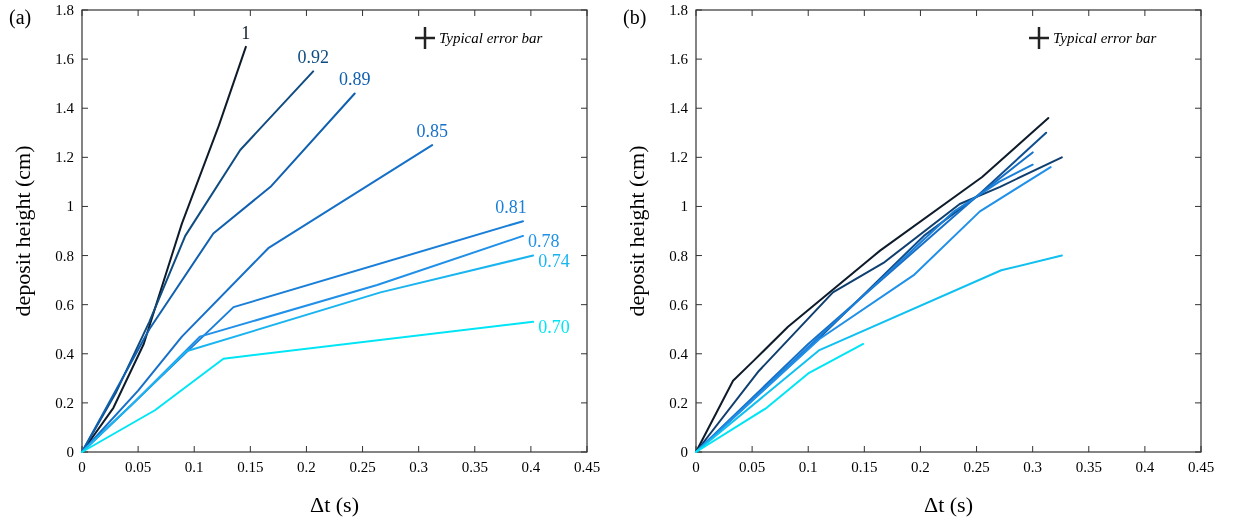 The height and width of the screenshot is (521, 1240). Describe the element at coordinates (554, 260) in the screenshot. I see `series-label: 0.74` at that location.